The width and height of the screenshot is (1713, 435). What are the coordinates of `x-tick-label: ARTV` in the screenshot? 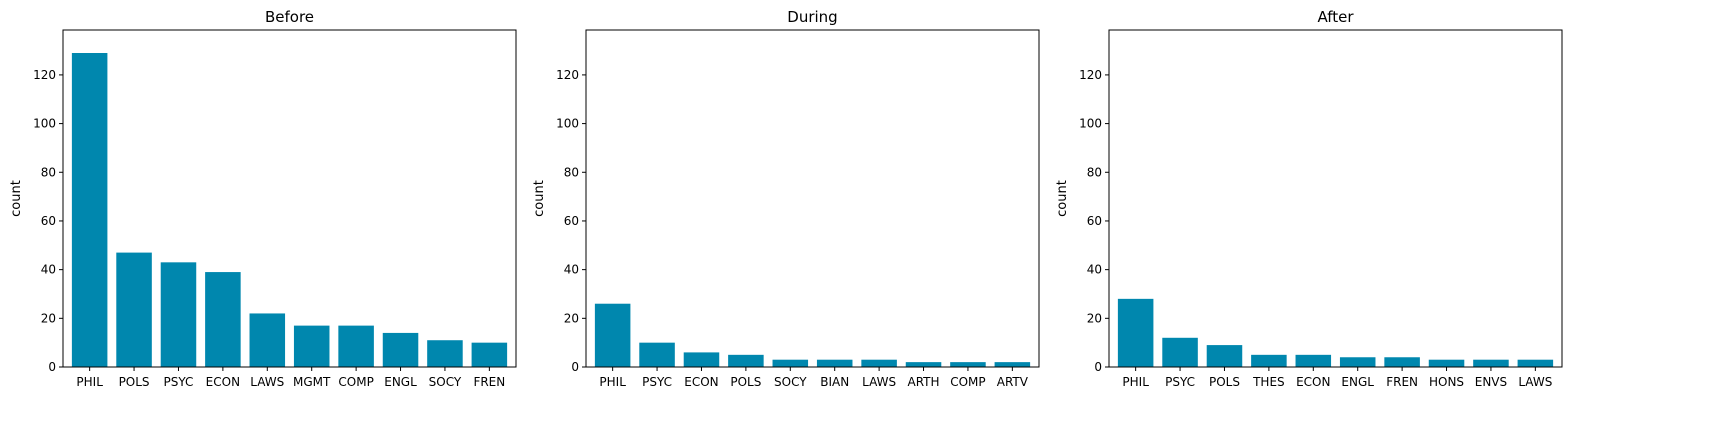 It's located at (1013, 382).